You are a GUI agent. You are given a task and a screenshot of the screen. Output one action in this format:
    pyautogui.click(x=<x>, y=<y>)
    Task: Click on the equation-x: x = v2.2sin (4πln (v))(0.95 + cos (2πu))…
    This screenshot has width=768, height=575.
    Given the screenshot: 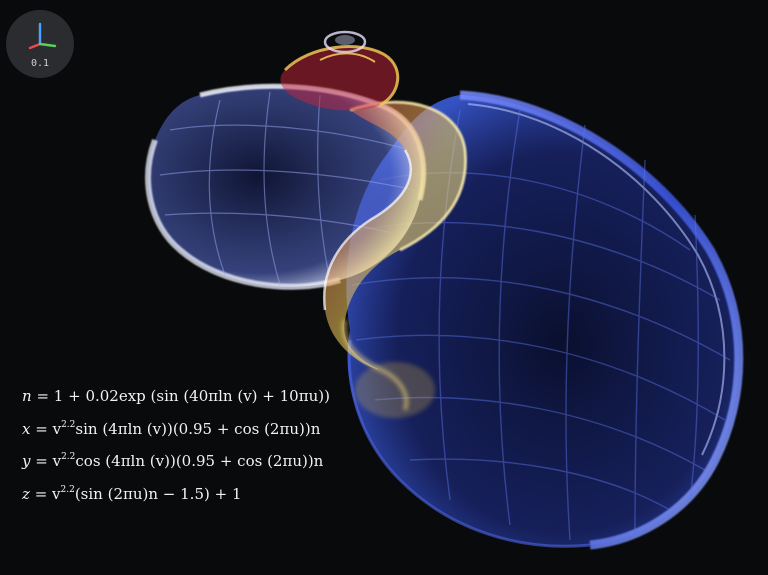 What is the action you would take?
    pyautogui.click(x=171, y=428)
    